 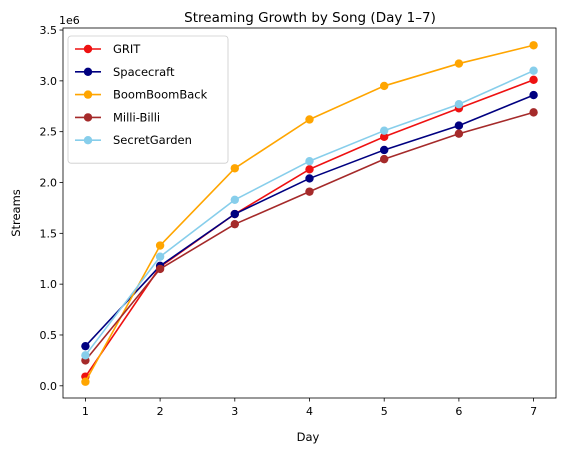 What do you see at coordinates (49, 132) in the screenshot?
I see `y-tick-label: 2.5` at bounding box center [49, 132].